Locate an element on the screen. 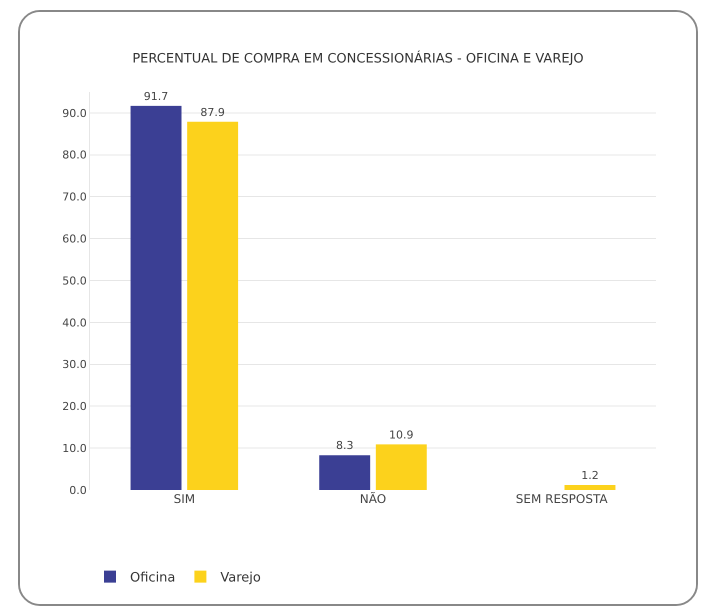  y-tick-label: 80.0 is located at coordinates (74, 155).